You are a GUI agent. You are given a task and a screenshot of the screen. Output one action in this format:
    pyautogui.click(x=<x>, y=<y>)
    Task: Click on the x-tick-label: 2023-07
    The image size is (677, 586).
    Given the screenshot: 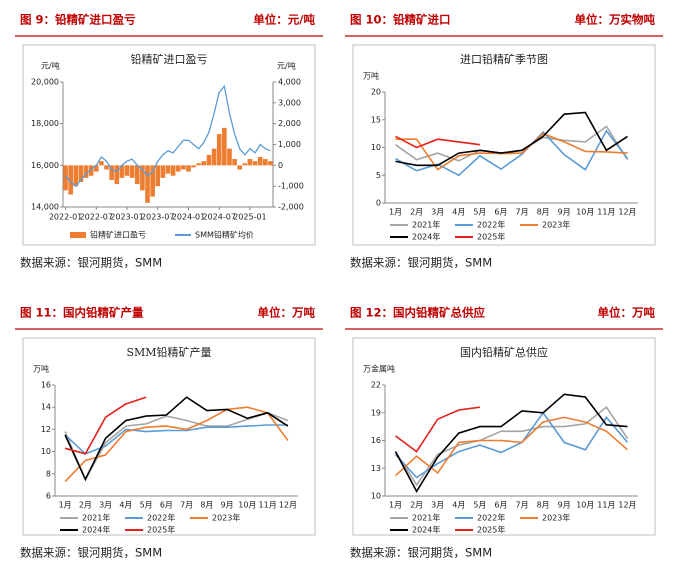 What is the action you would take?
    pyautogui.click(x=157, y=217)
    